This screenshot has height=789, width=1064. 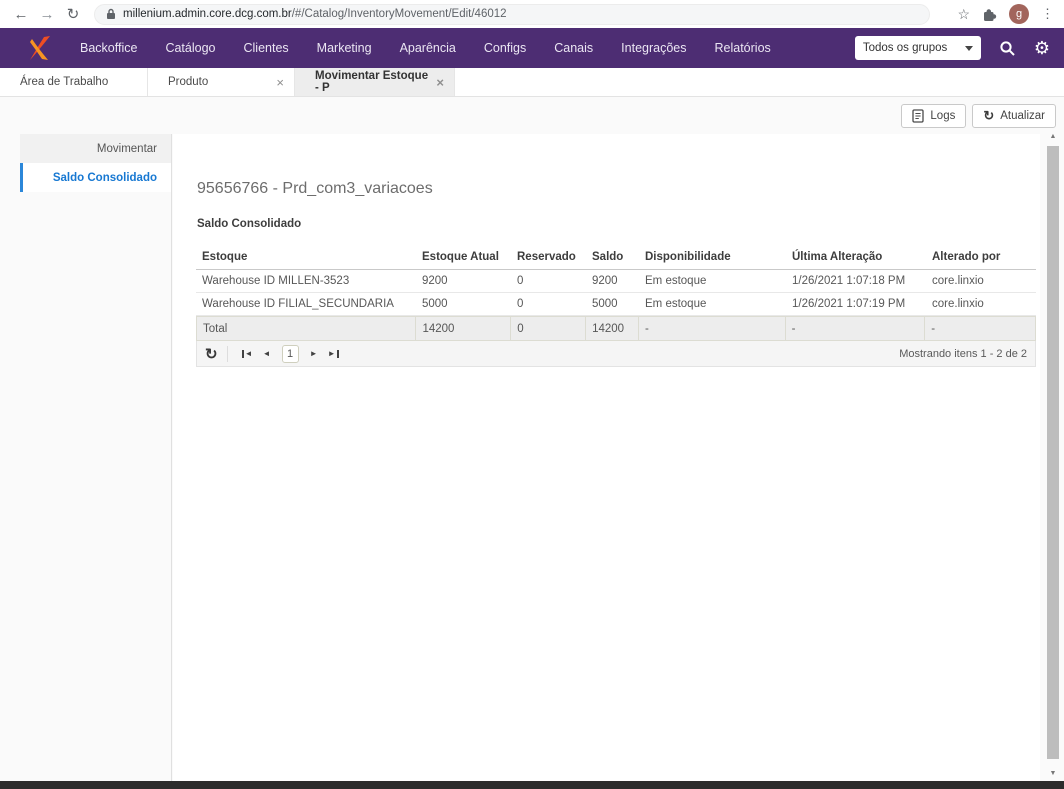 I want to click on table-cell: Disponibilidade, so click(x=688, y=256).